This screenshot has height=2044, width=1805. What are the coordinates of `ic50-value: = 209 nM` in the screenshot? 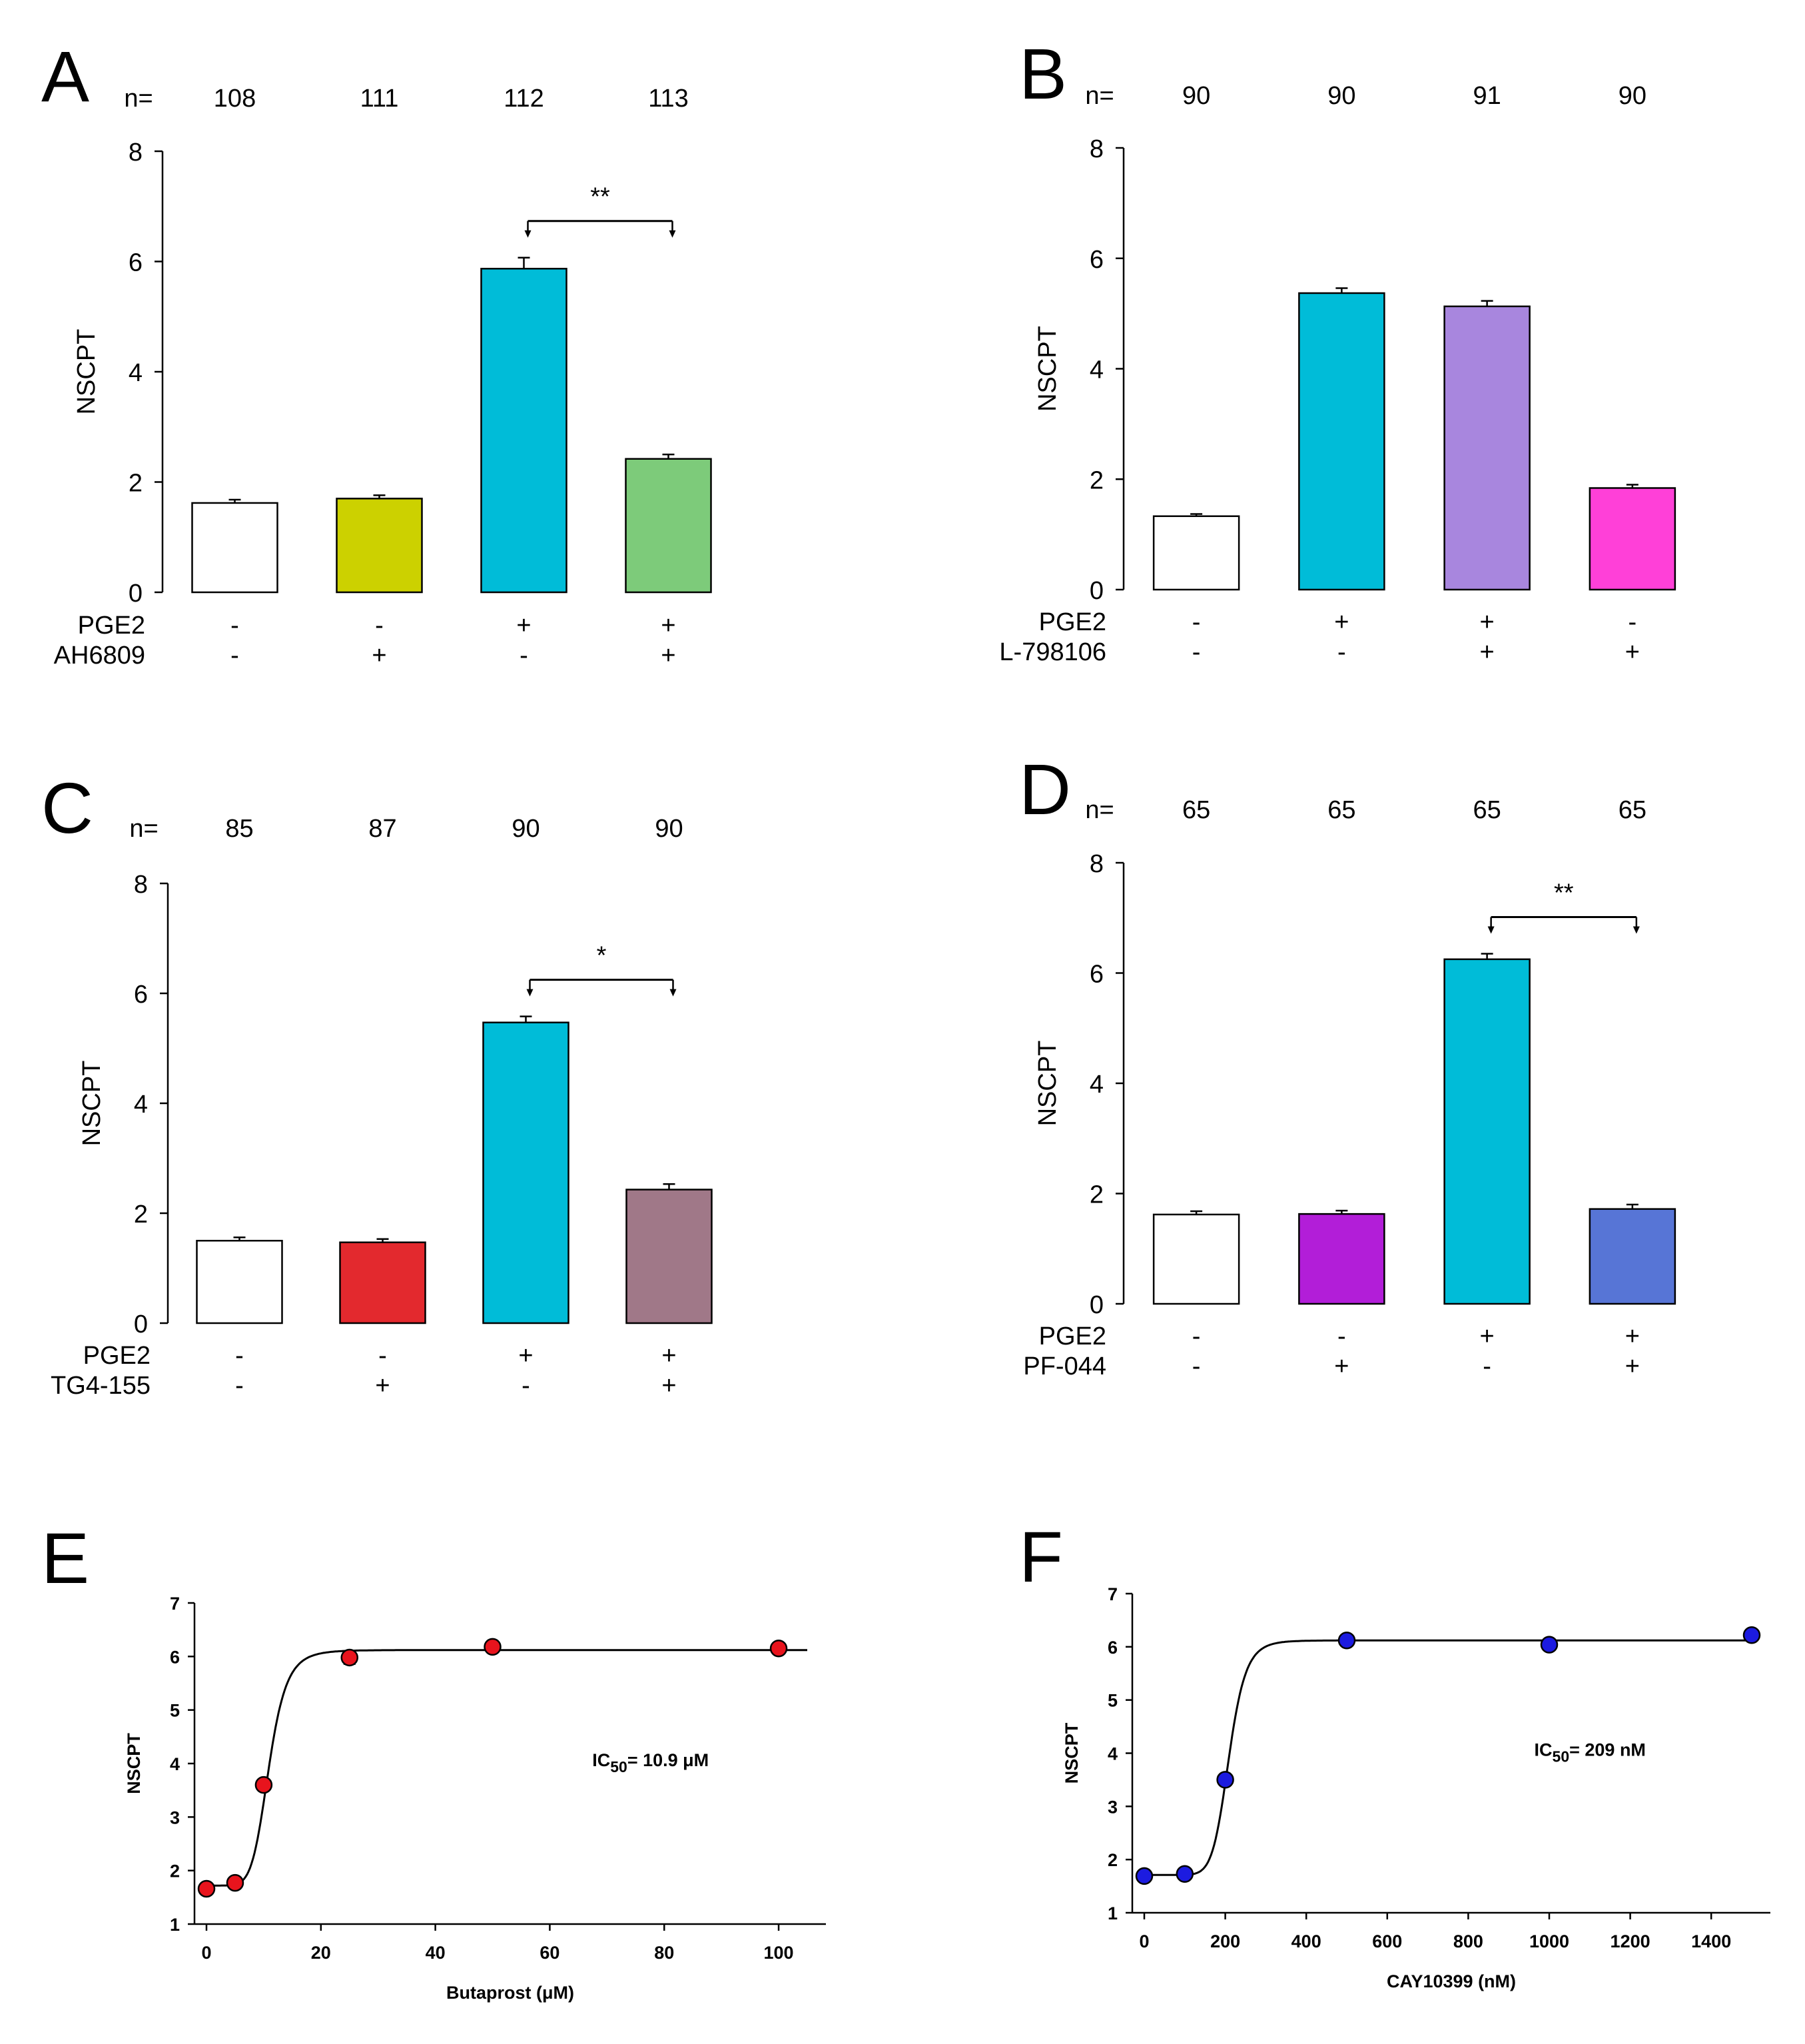 It's located at (1608, 1750).